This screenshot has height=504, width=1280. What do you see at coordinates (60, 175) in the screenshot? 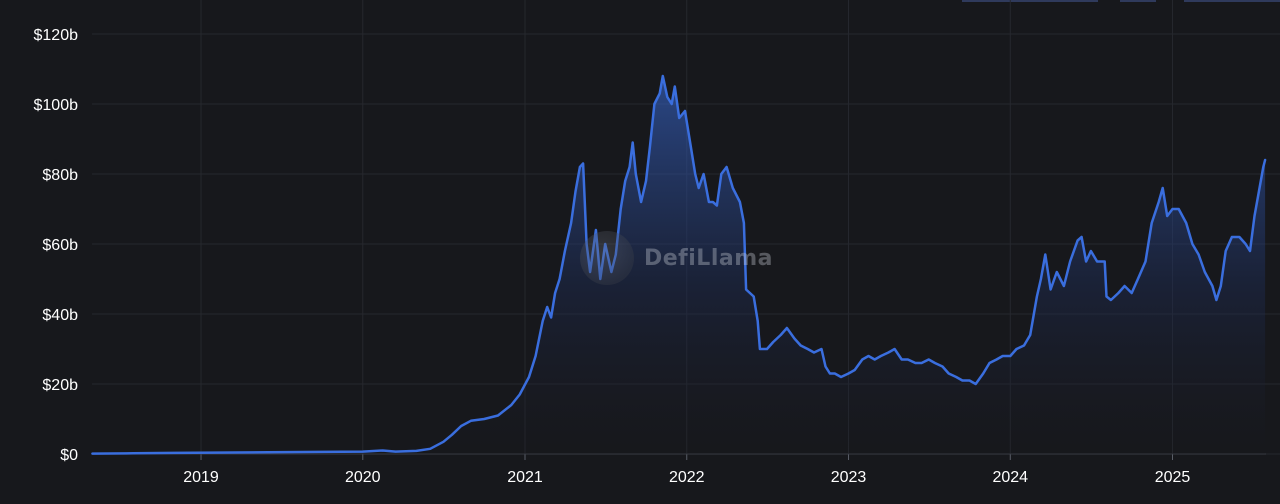
I see `y-tick-label: $80b` at bounding box center [60, 175].